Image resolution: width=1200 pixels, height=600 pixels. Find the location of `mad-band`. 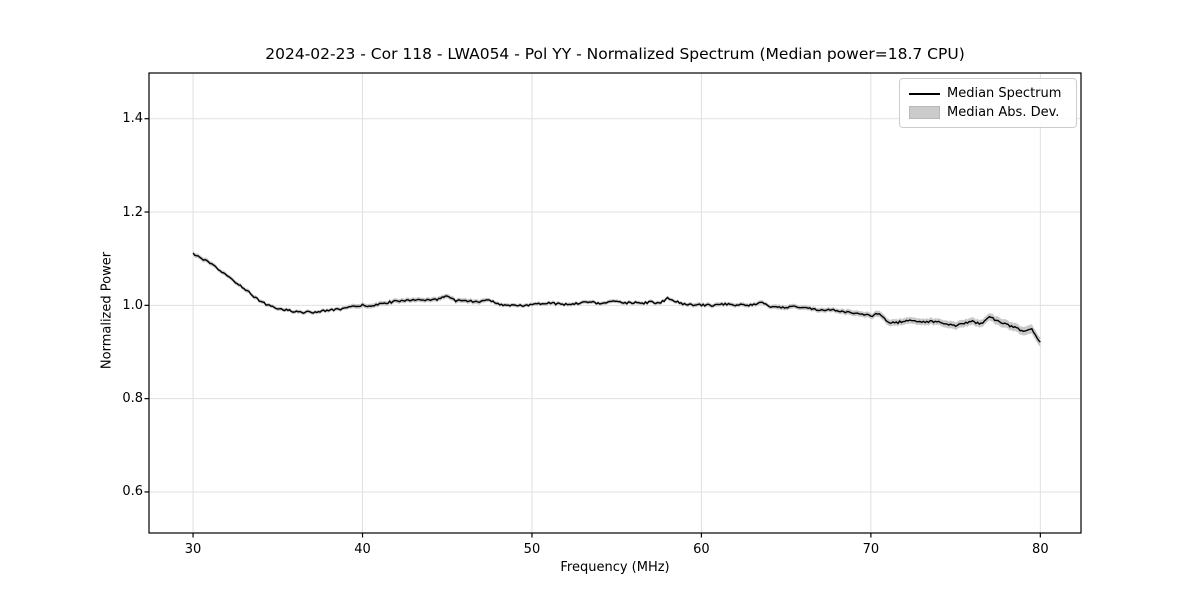

mad-band is located at coordinates (617, 298).